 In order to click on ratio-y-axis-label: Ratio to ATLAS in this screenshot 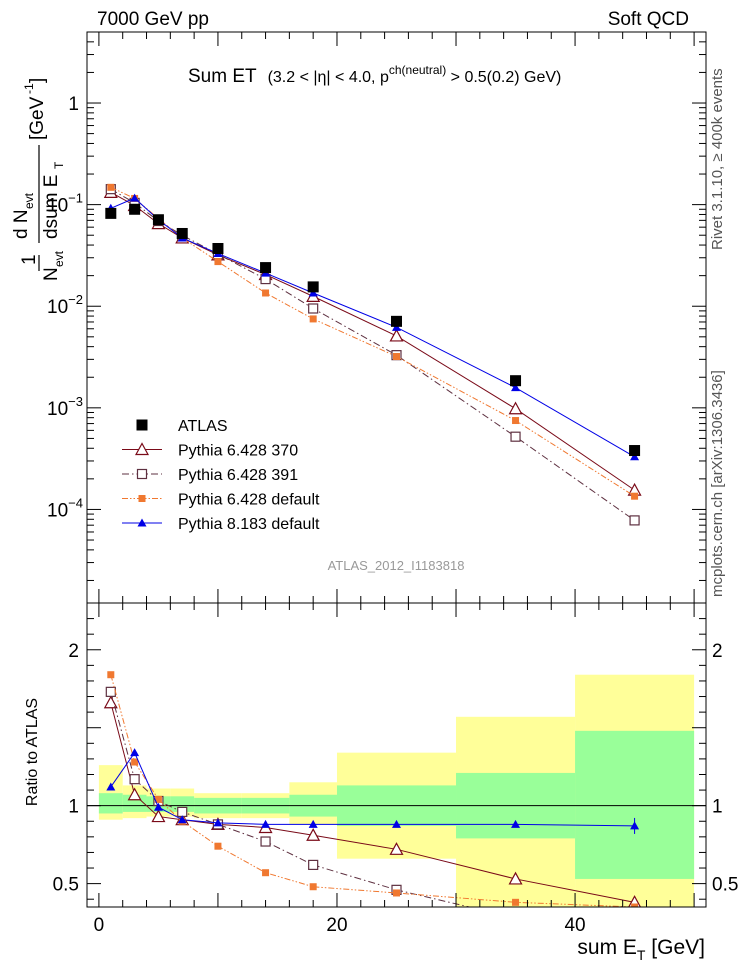, I will do `click(32, 752)`.